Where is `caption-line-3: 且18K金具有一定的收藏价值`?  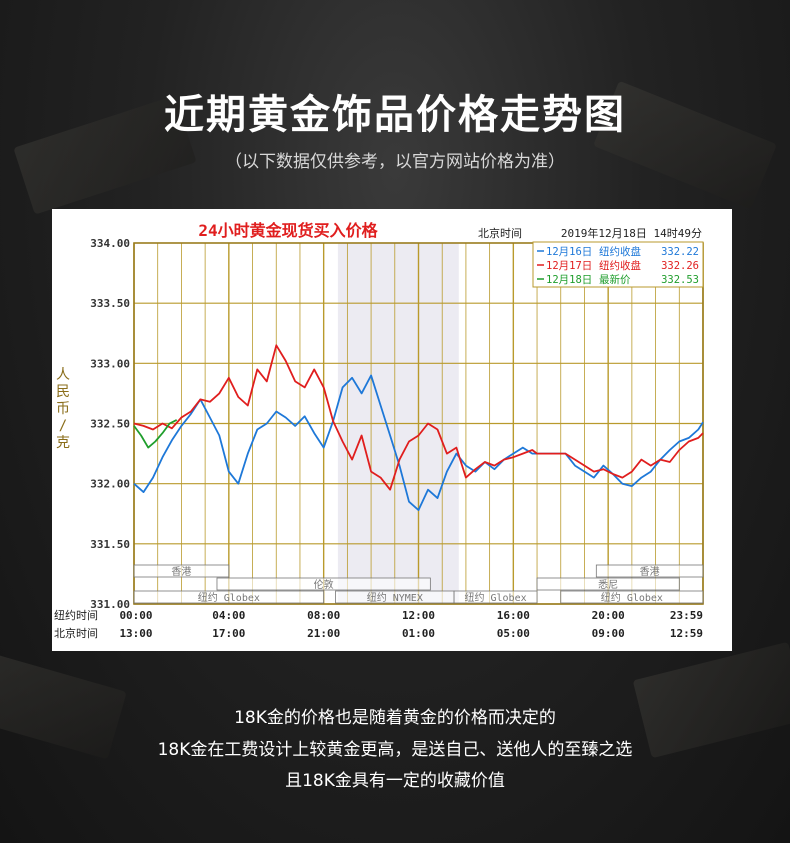
caption-line-3: 且18K金具有一定的收藏价值 is located at coordinates (395, 781).